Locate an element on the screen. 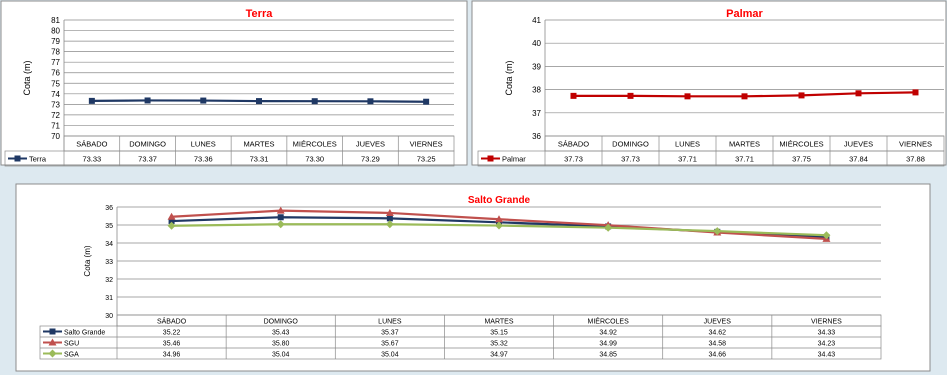  data-value-cell: 37.88 is located at coordinates (915, 159).